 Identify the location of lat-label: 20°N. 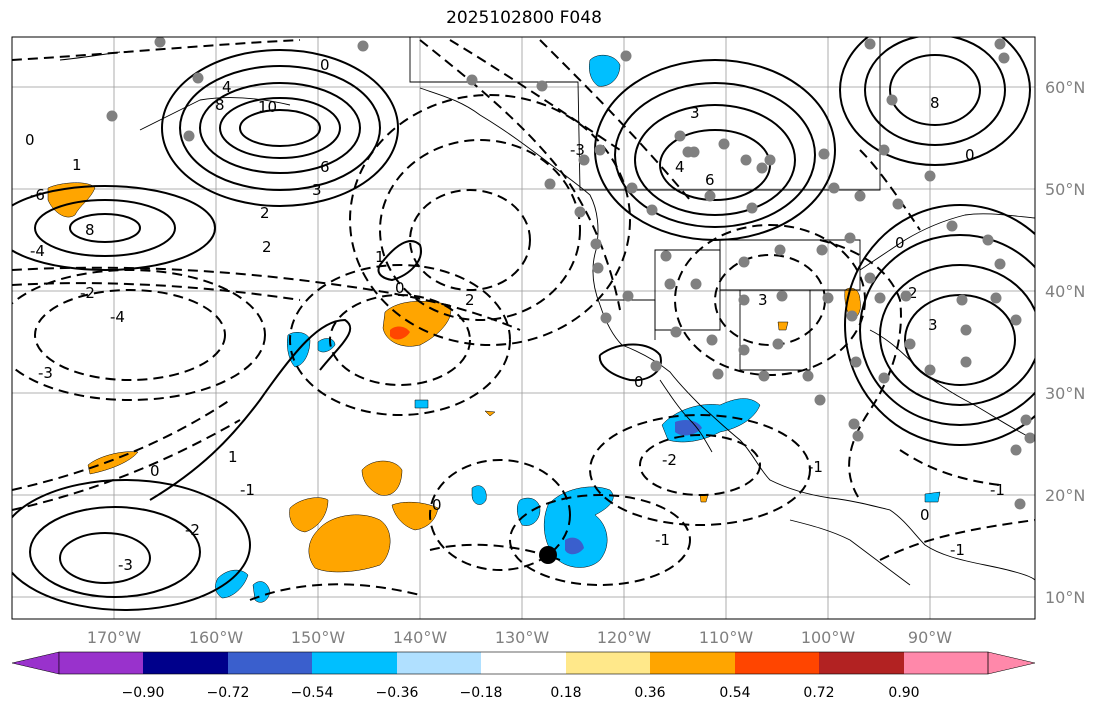
(1065, 495).